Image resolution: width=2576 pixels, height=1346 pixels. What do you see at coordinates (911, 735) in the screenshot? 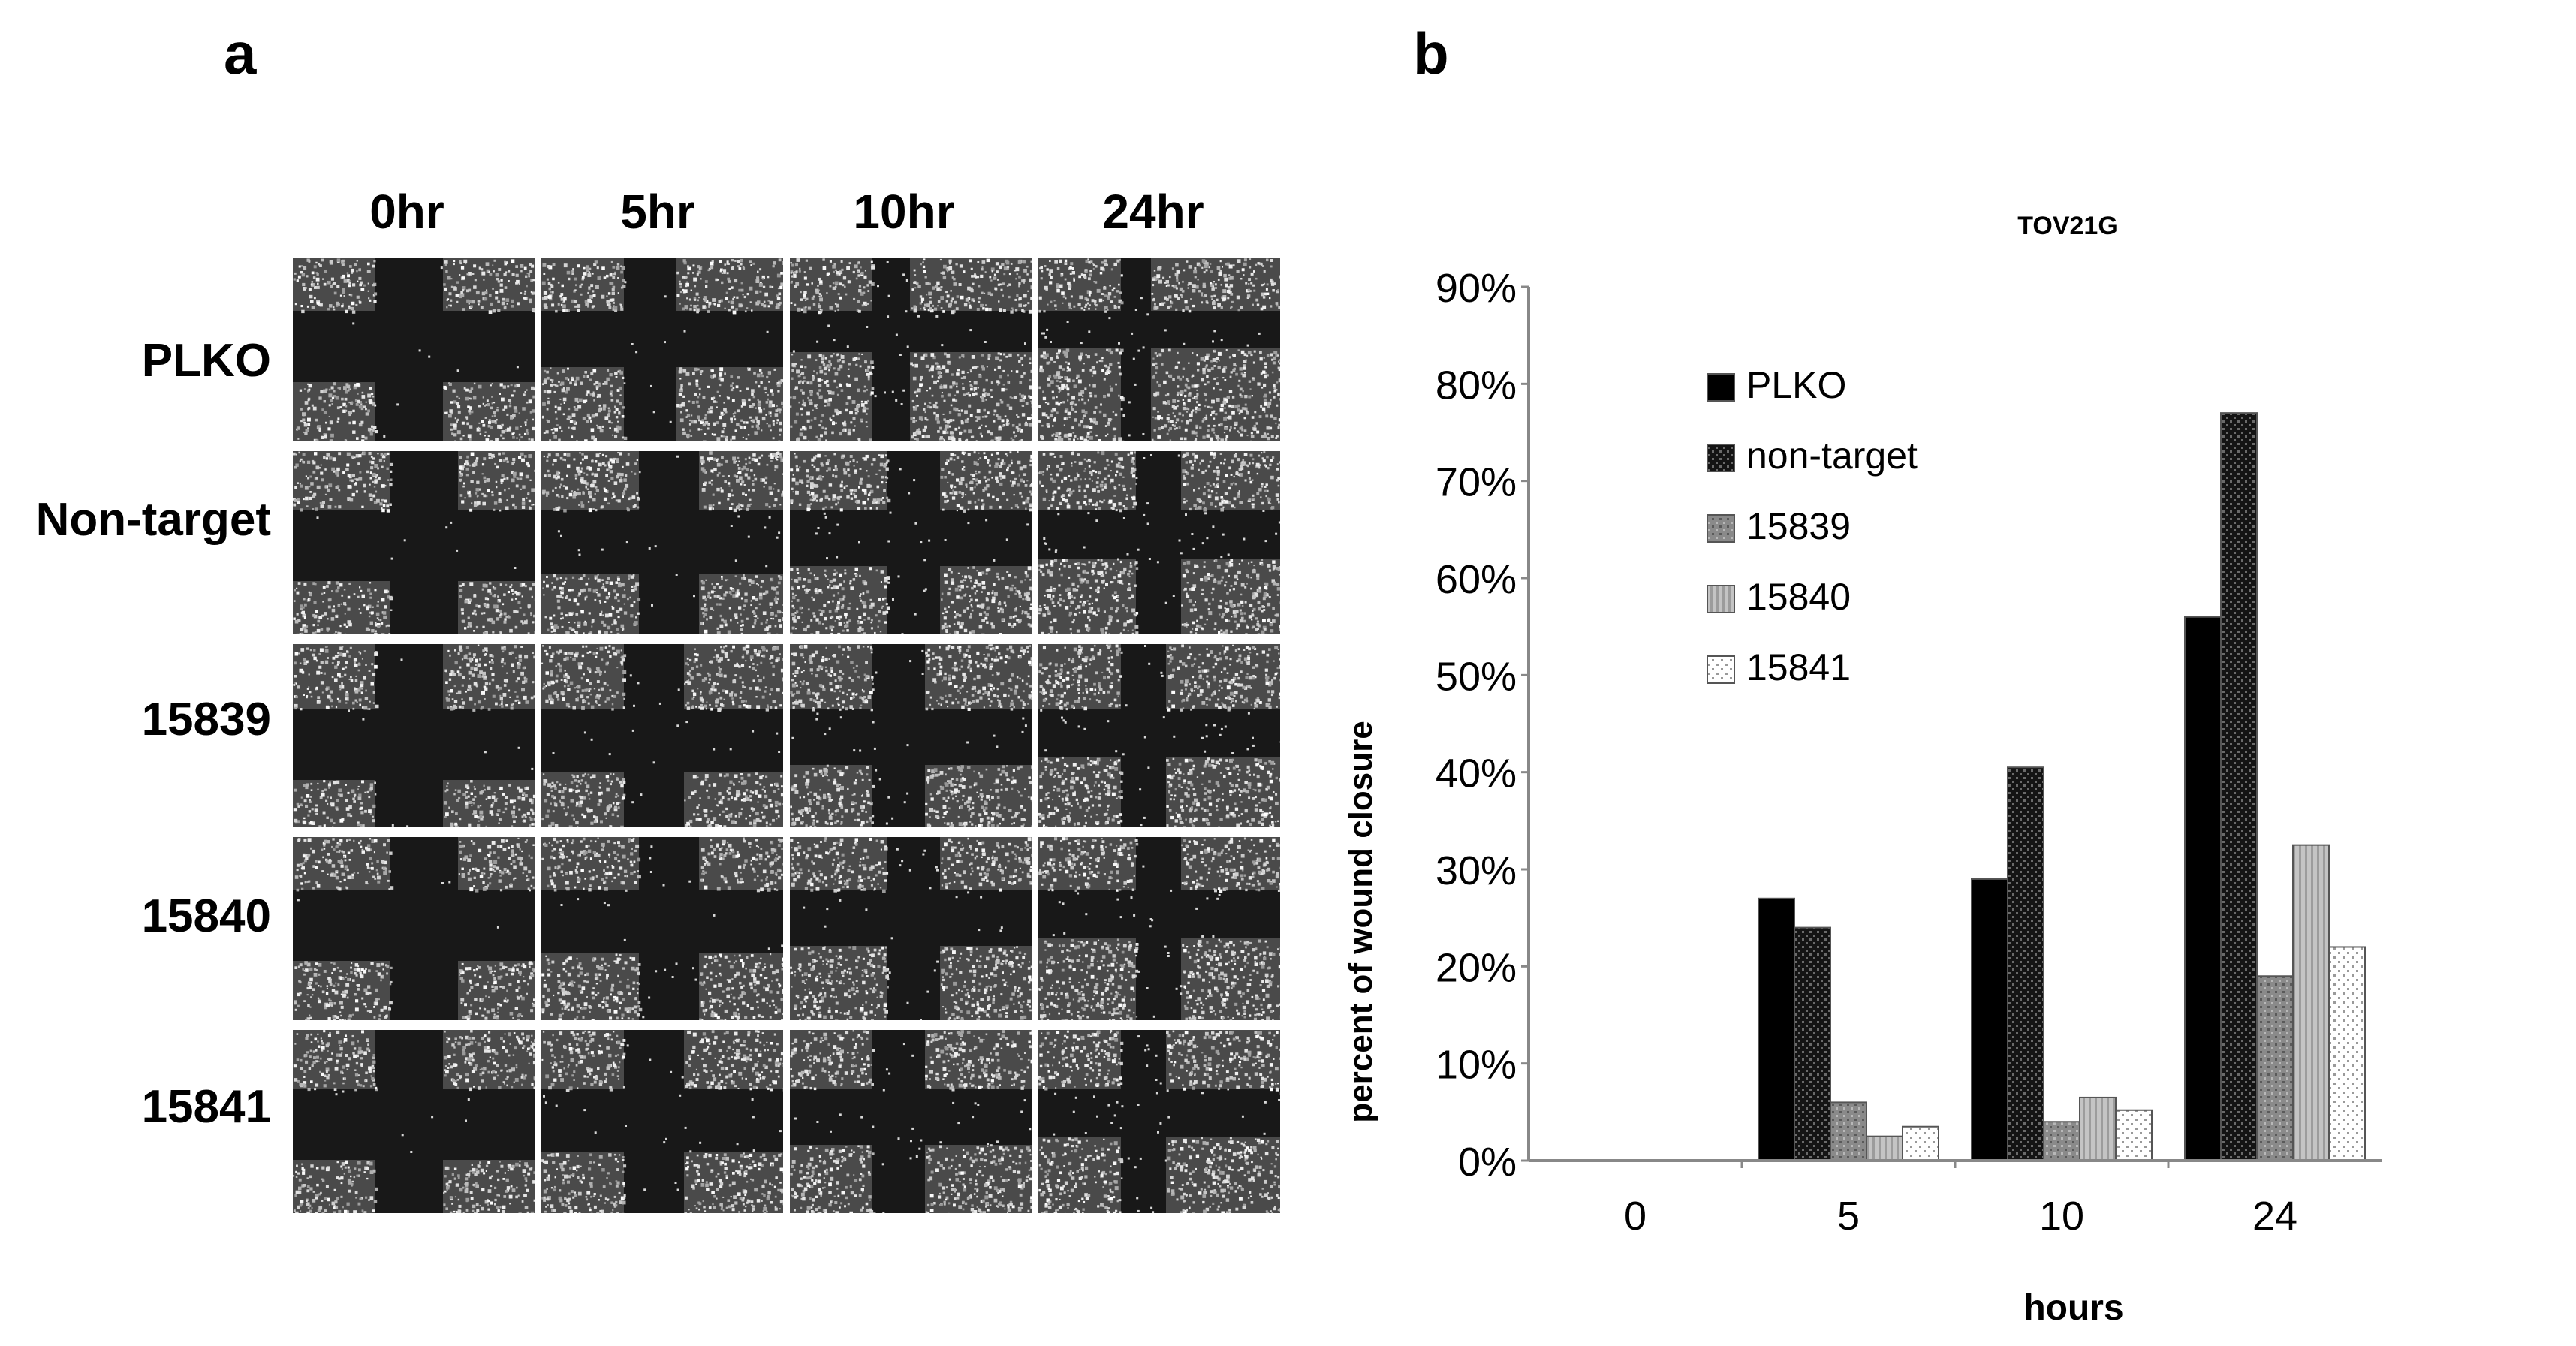
I see `micrograph-15839-10hr` at bounding box center [911, 735].